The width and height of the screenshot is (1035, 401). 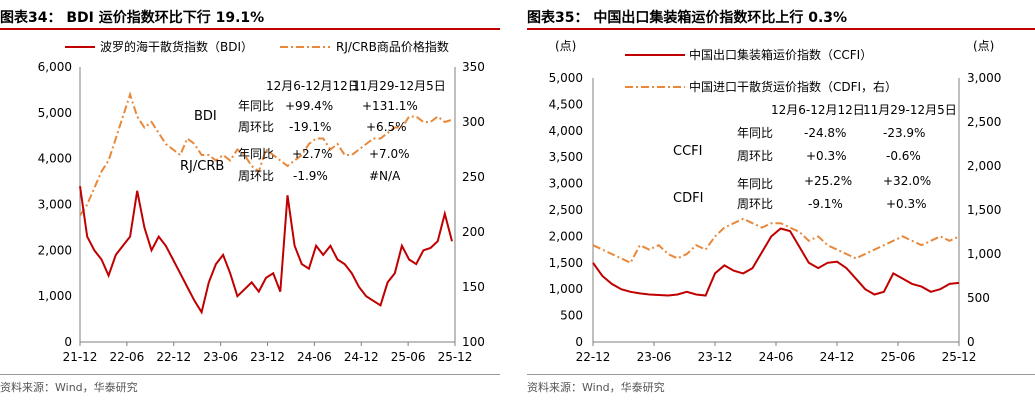 I want to click on left-x-tick-label: 22-12, so click(x=173, y=357).